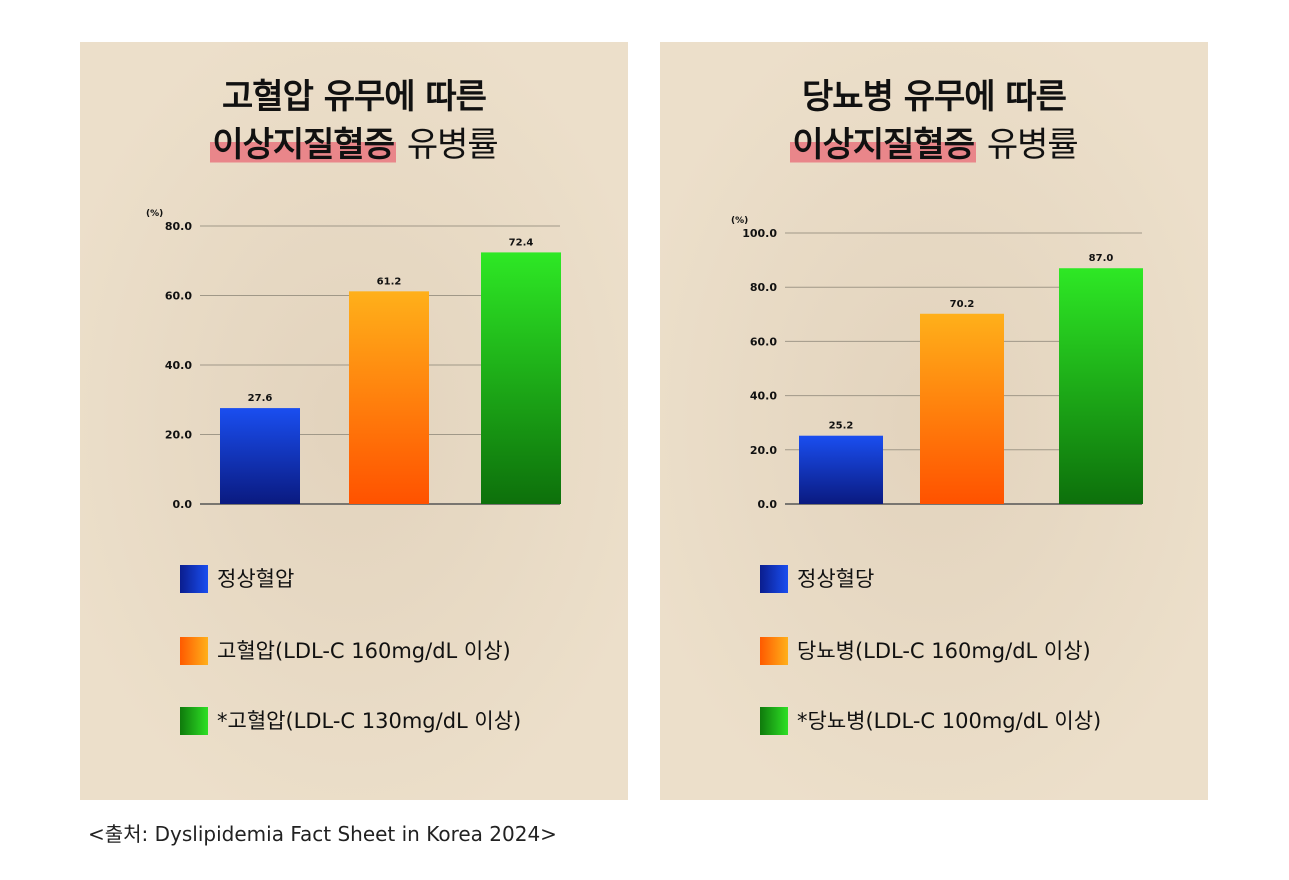 The image size is (1289, 880). What do you see at coordinates (759, 233) in the screenshot?
I see `y-tick-label: 100.0` at bounding box center [759, 233].